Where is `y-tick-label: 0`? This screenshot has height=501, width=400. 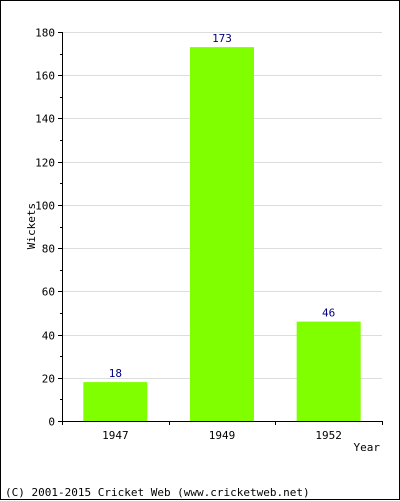
y-tick-label: 0 is located at coordinates (51, 422).